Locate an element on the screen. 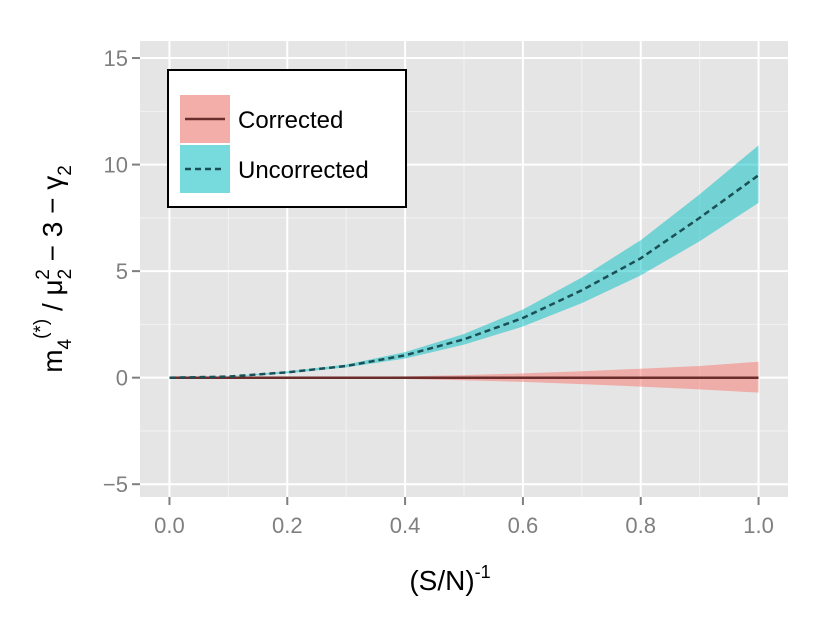  y-axis: −5 0 5 10 15 is located at coordinates (121, 271).